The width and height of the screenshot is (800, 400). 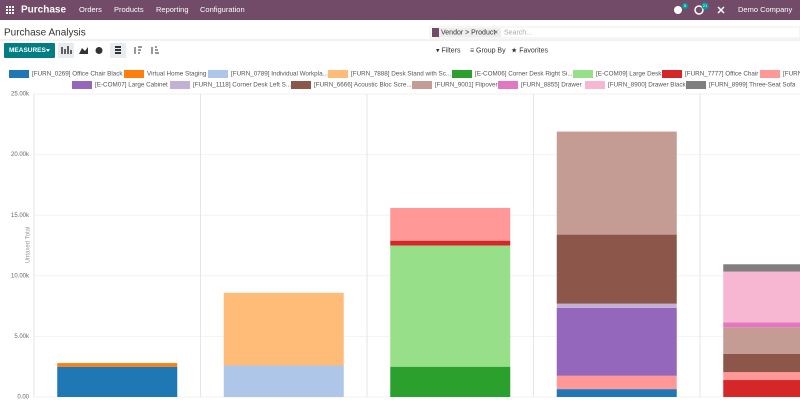 What do you see at coordinates (99, 50) in the screenshot?
I see `pie-icon` at bounding box center [99, 50].